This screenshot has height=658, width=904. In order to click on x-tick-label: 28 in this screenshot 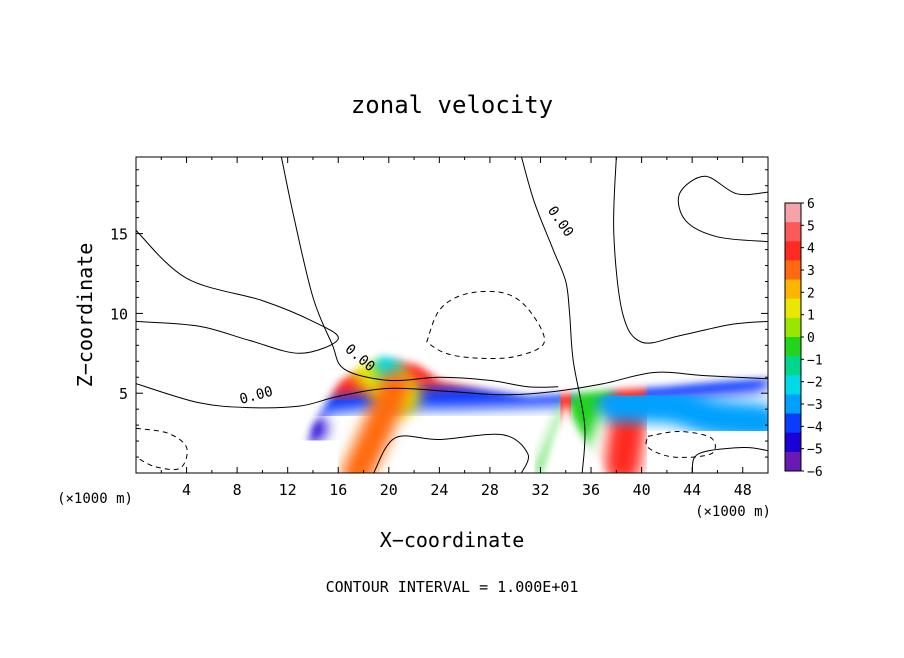, I will do `click(490, 490)`.